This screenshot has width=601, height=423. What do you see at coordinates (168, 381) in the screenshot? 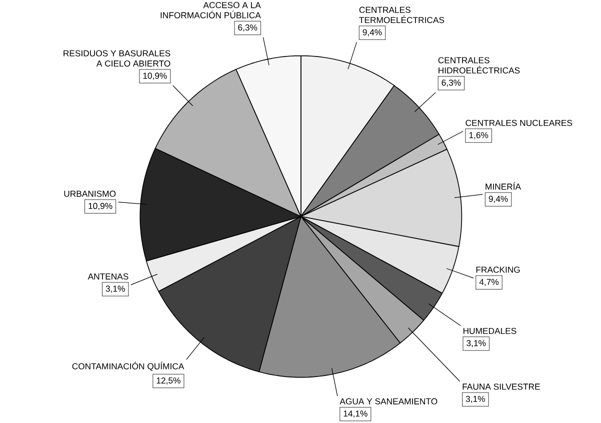
I see `data-label: 12,5%` at bounding box center [168, 381].